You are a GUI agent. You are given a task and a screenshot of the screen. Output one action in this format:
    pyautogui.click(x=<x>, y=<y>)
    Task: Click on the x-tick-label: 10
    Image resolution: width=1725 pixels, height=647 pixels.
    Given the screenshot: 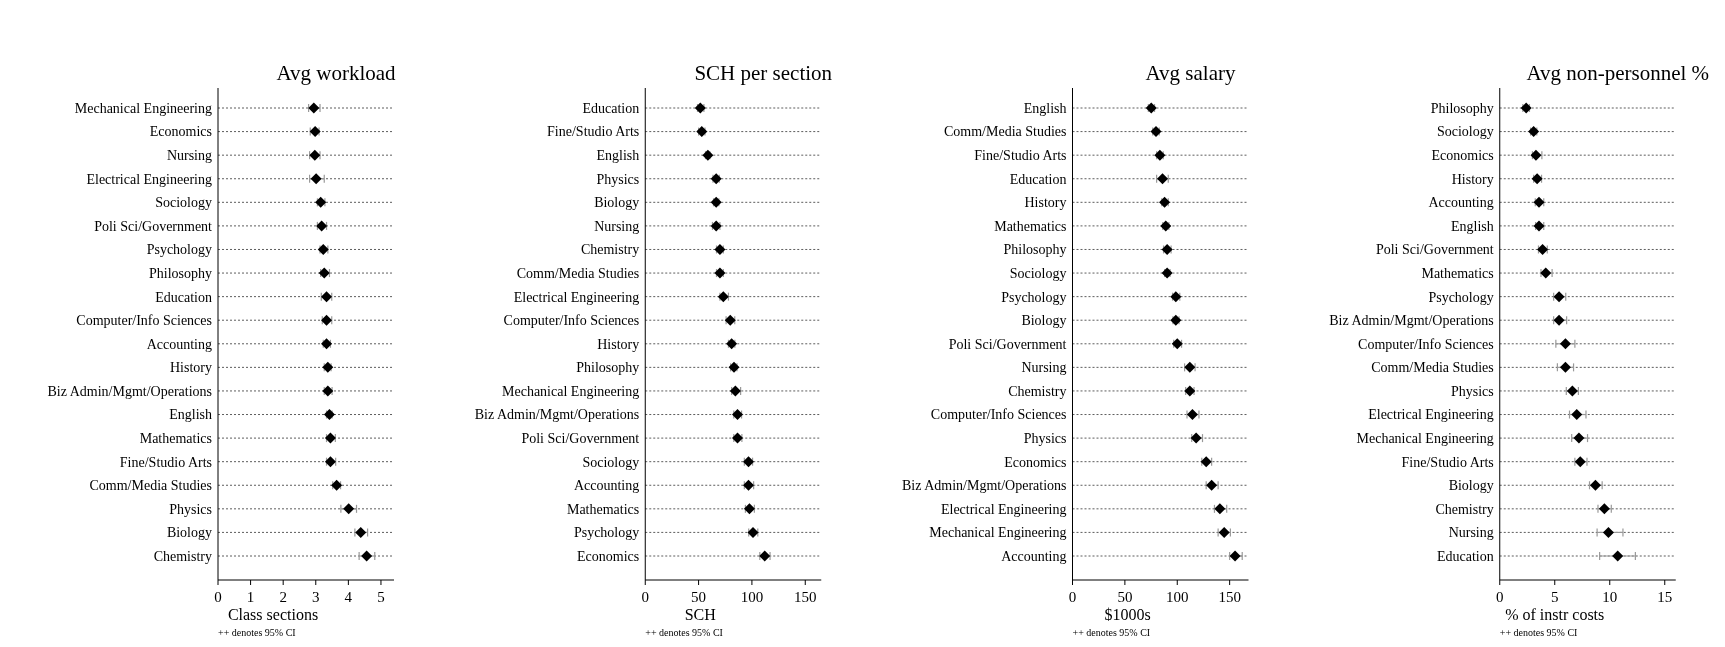 What is the action you would take?
    pyautogui.click(x=1610, y=597)
    